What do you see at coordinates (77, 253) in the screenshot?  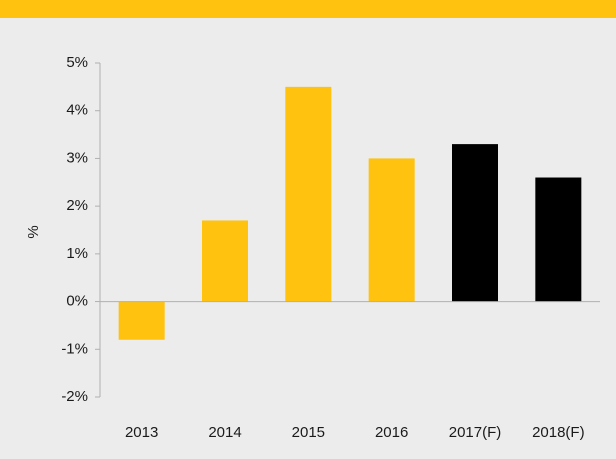 I see `y-tick-label: 1%` at bounding box center [77, 253].